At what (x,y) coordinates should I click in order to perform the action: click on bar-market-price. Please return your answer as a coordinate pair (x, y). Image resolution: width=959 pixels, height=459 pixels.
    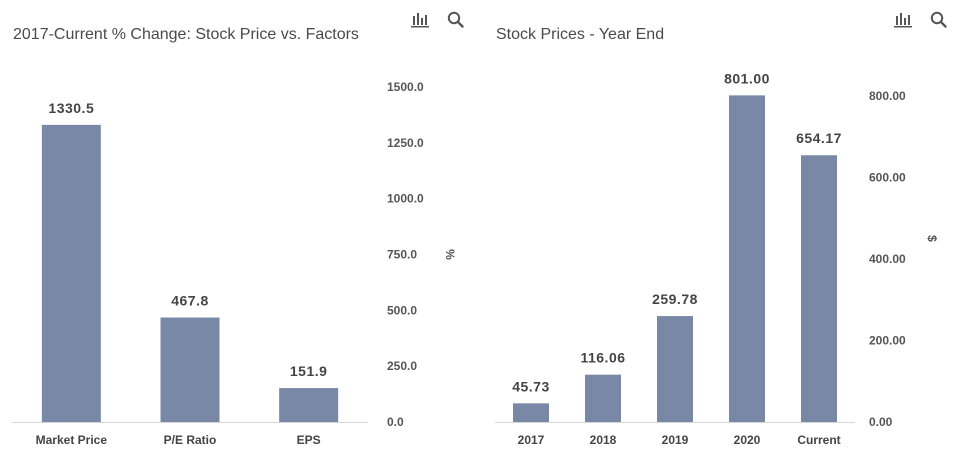
    Looking at the image, I should click on (71, 273).